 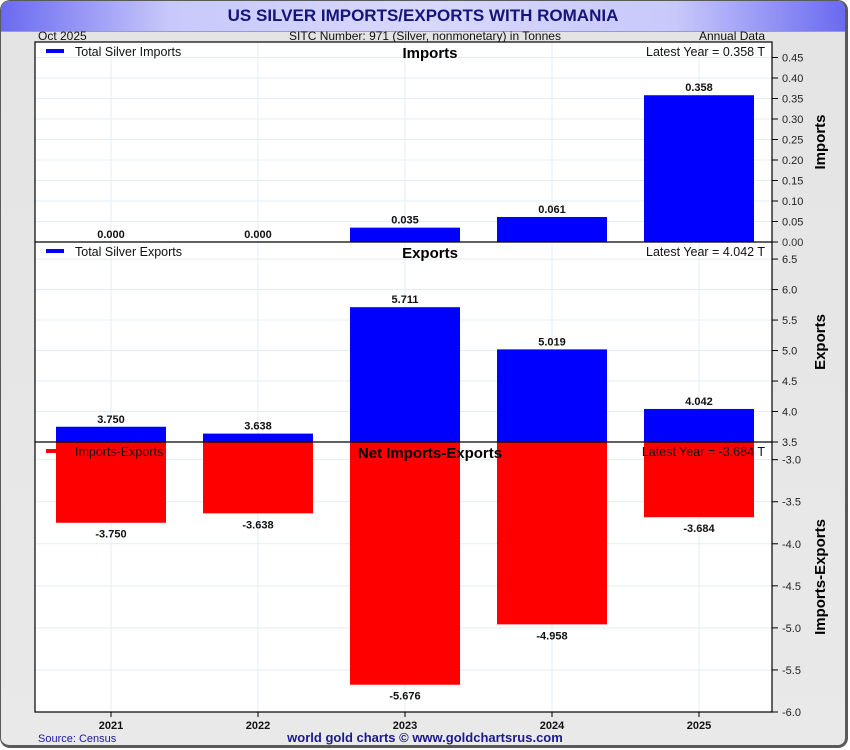 I want to click on y-tick-label: -3.0, so click(x=791, y=461).